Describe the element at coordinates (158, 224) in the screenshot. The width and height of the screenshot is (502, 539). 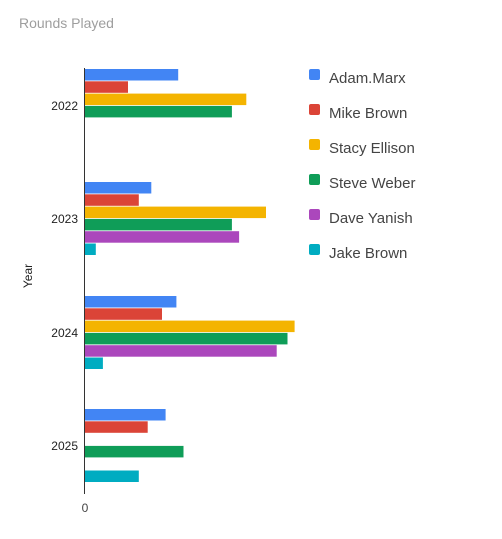
I see `bar-steve-weber-2023` at that location.